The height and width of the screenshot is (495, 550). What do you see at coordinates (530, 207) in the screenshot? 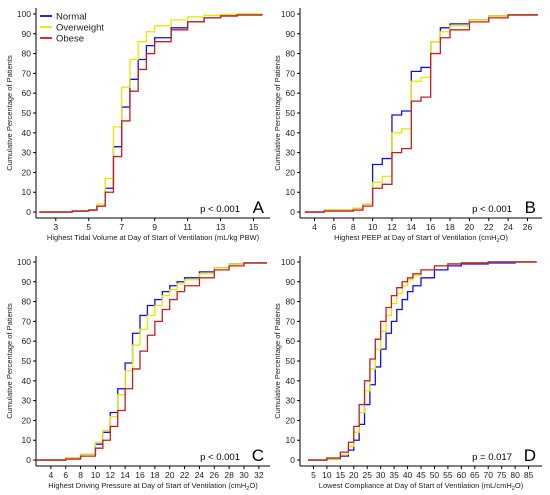
I see `panel-letter: B` at bounding box center [530, 207].